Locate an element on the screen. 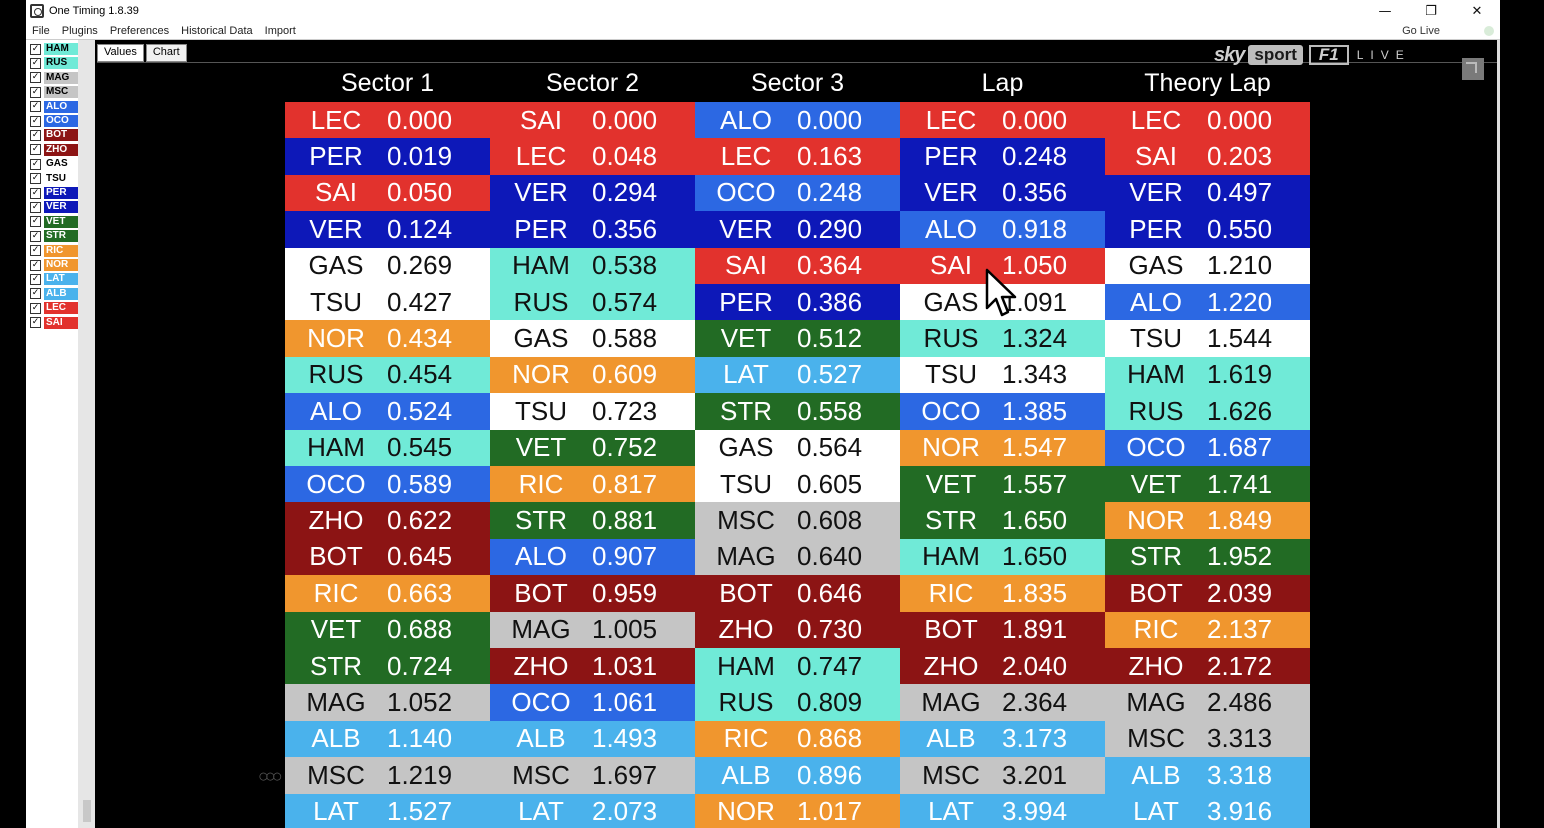 This screenshot has height=828, width=1544. panel-scrollbar is located at coordinates (86, 434).